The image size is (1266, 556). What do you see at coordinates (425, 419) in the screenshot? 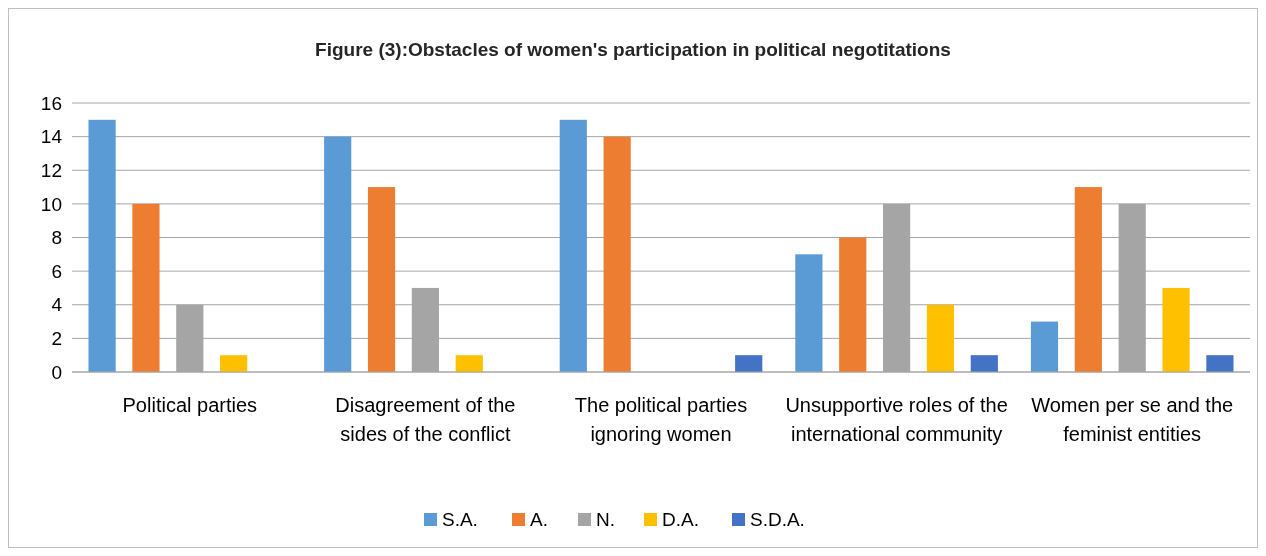
I see `x-tick-label: Disagreement of the sides of the conflict` at bounding box center [425, 419].